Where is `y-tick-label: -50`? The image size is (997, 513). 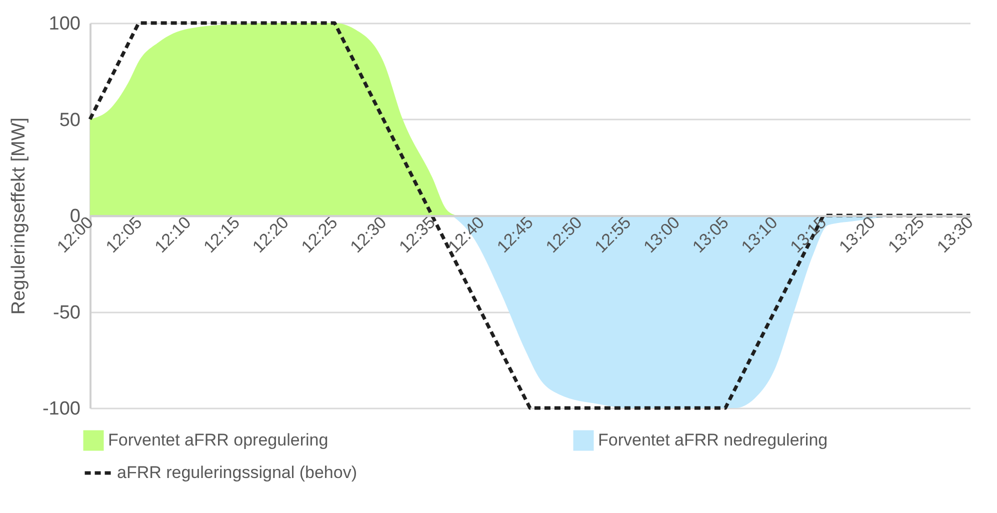 y-tick-label: -50 is located at coordinates (66, 313).